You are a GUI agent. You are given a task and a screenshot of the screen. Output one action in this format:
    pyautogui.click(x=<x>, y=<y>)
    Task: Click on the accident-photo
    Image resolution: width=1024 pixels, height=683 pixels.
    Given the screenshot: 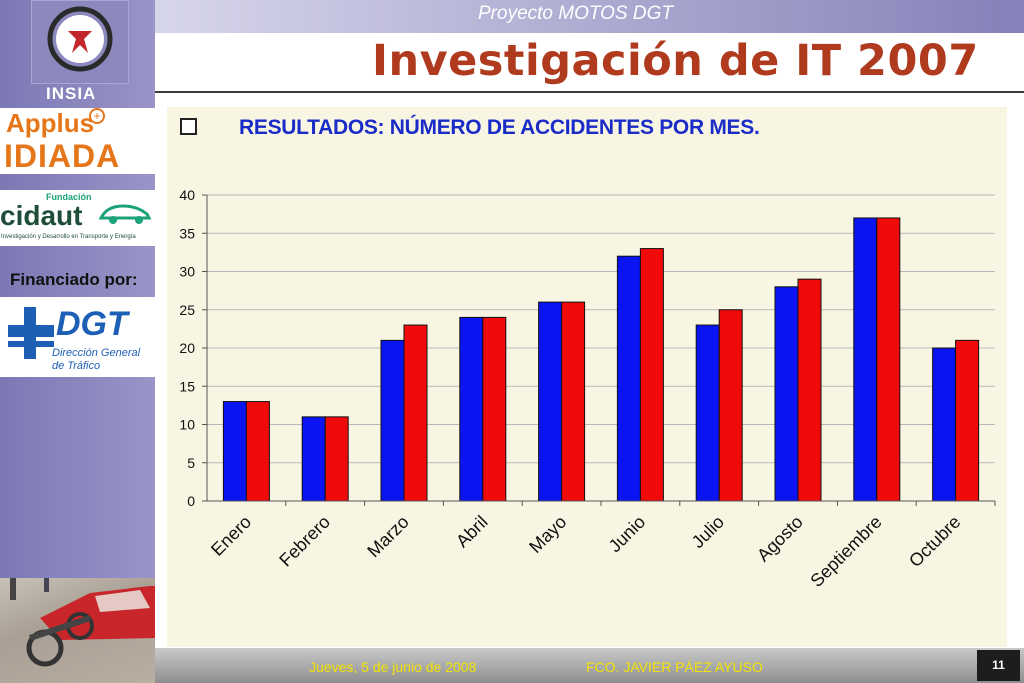 What is the action you would take?
    pyautogui.click(x=77, y=630)
    